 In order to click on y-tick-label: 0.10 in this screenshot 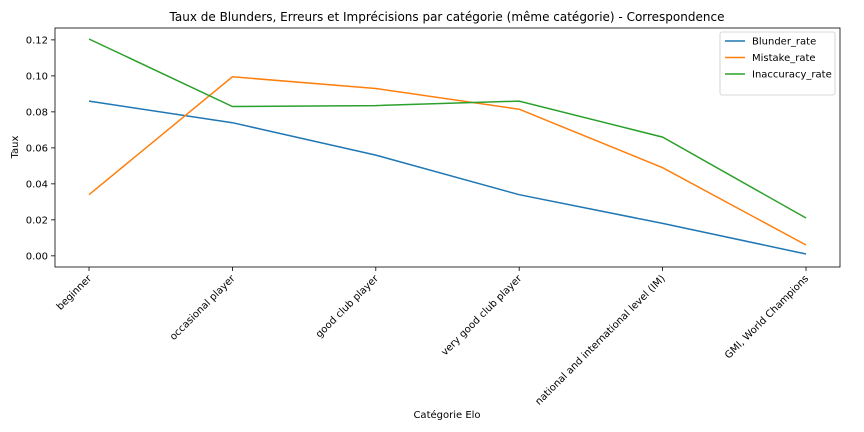, I will do `click(37, 76)`.